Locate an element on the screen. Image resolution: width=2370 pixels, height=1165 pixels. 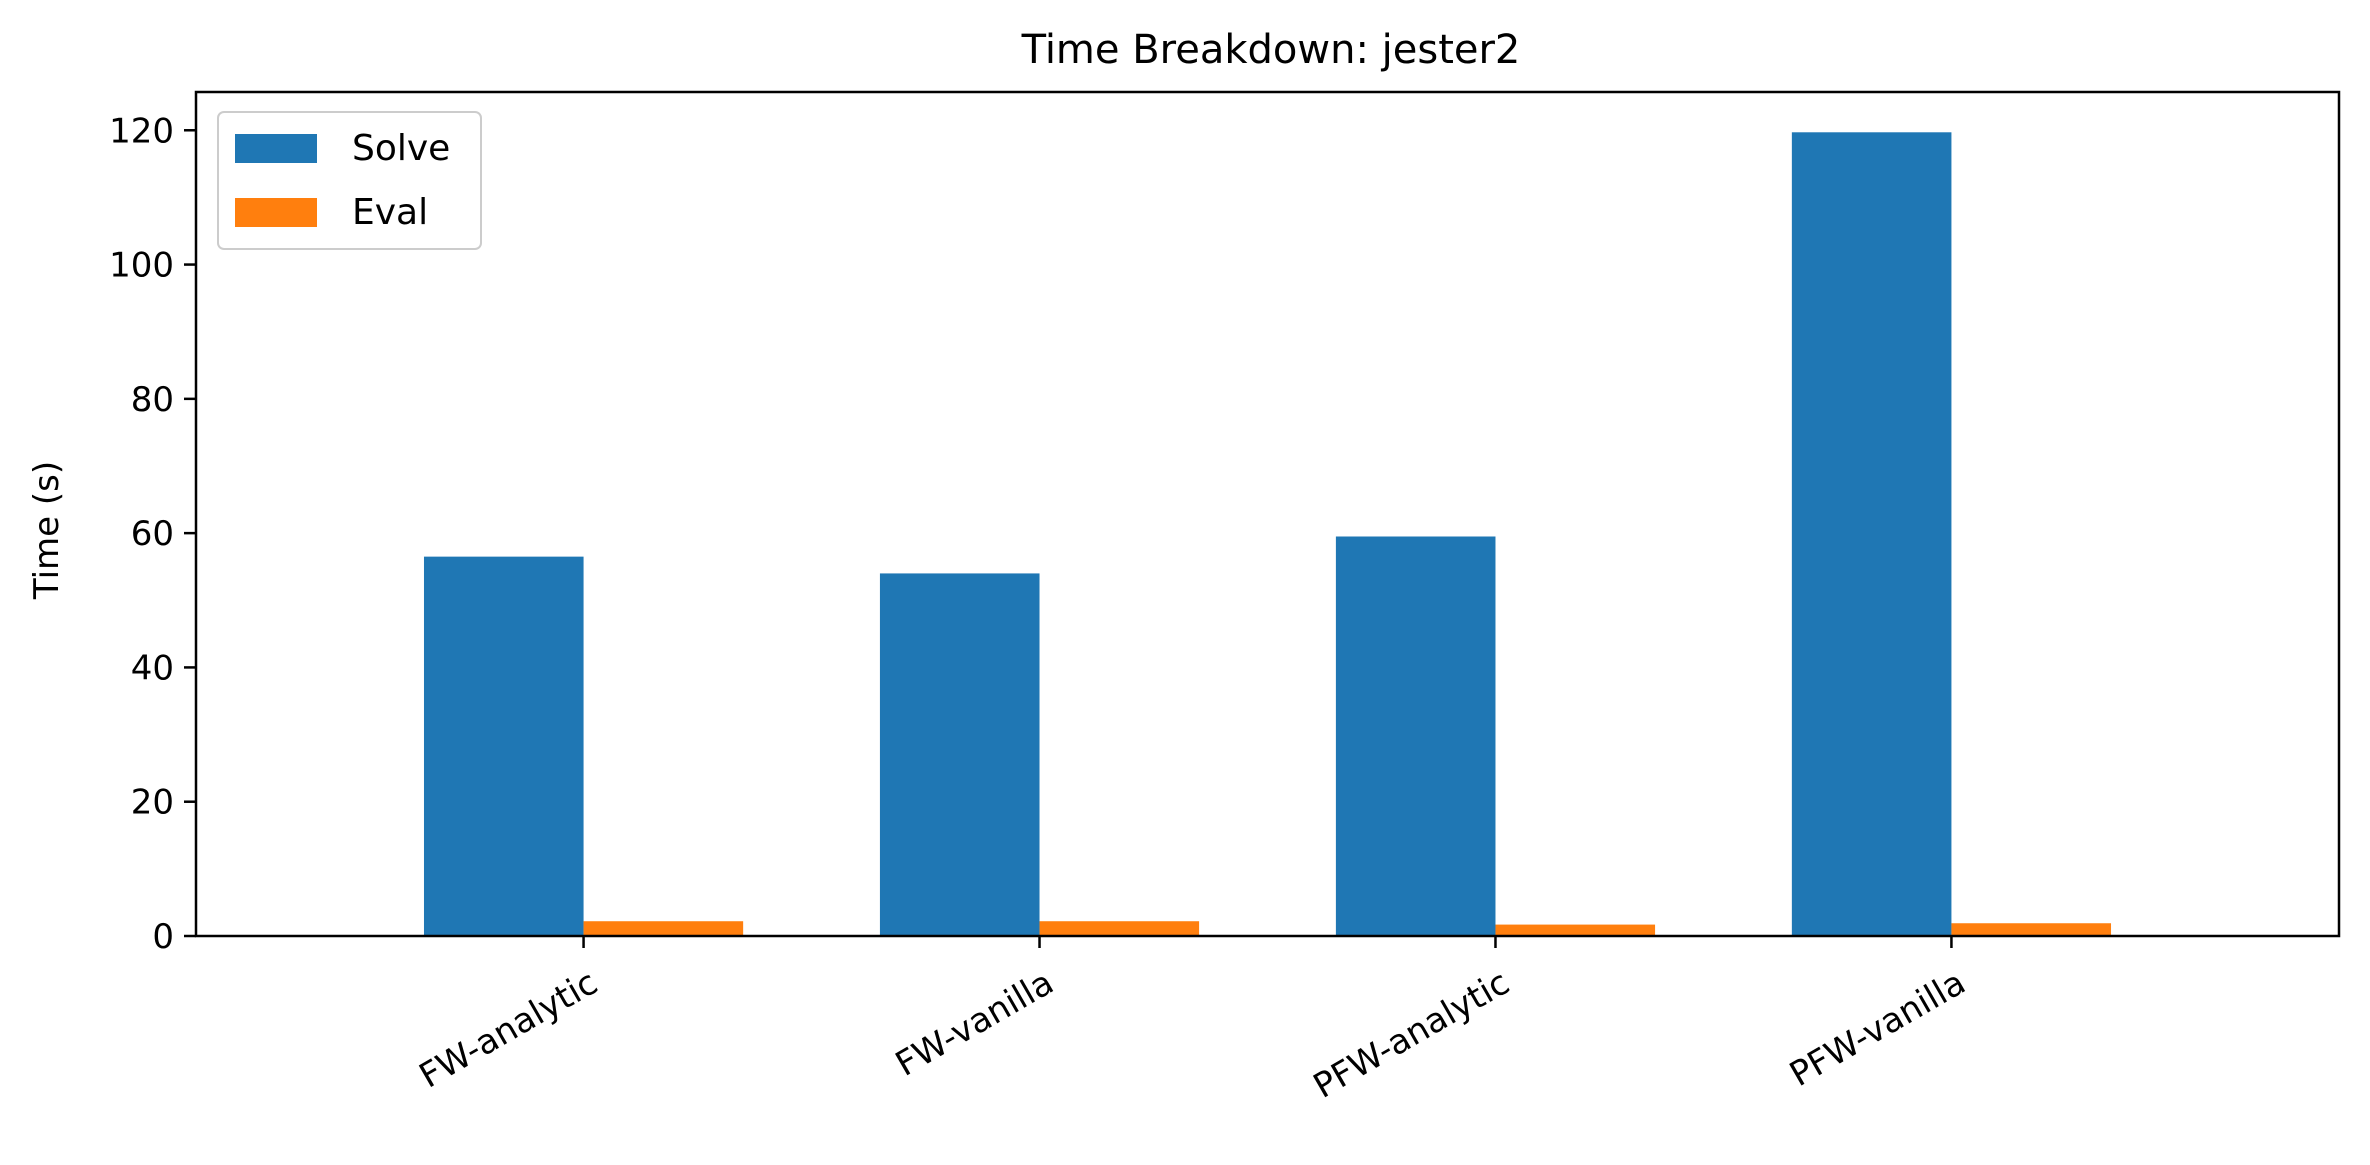
y-tick-label: 80 is located at coordinates (152, 400).